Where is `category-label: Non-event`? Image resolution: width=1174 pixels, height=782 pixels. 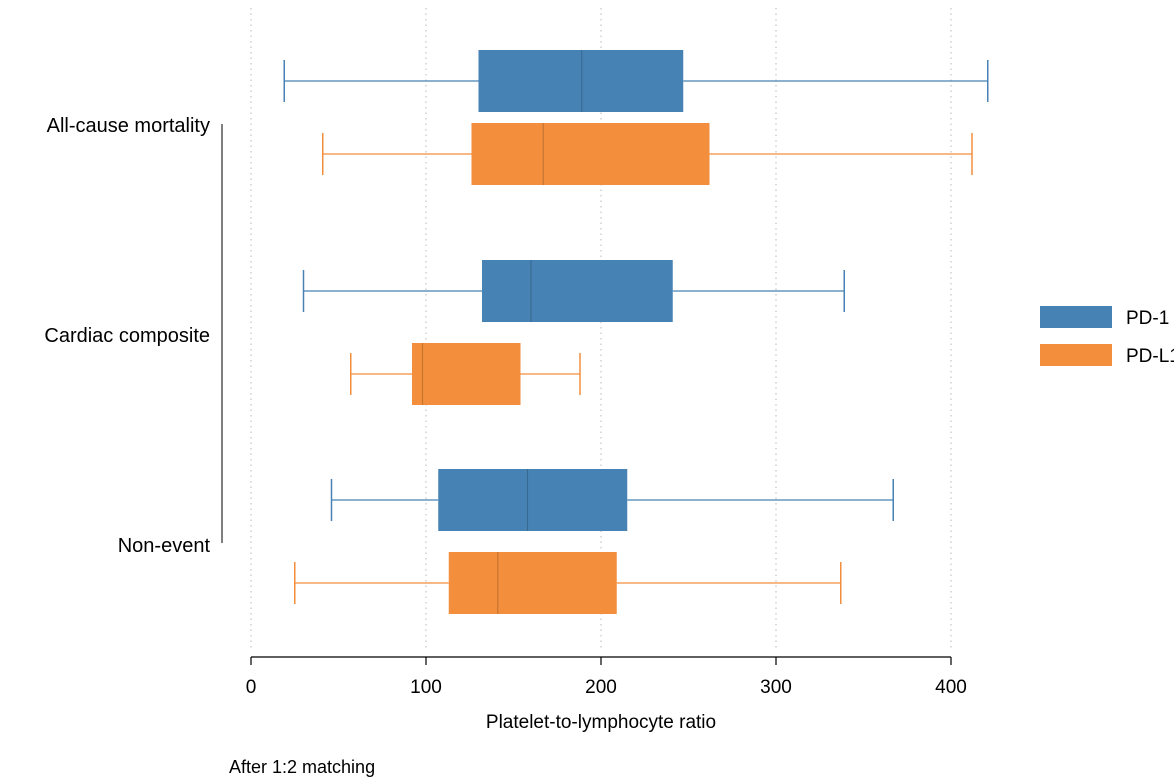 category-label: Non-event is located at coordinates (164, 546).